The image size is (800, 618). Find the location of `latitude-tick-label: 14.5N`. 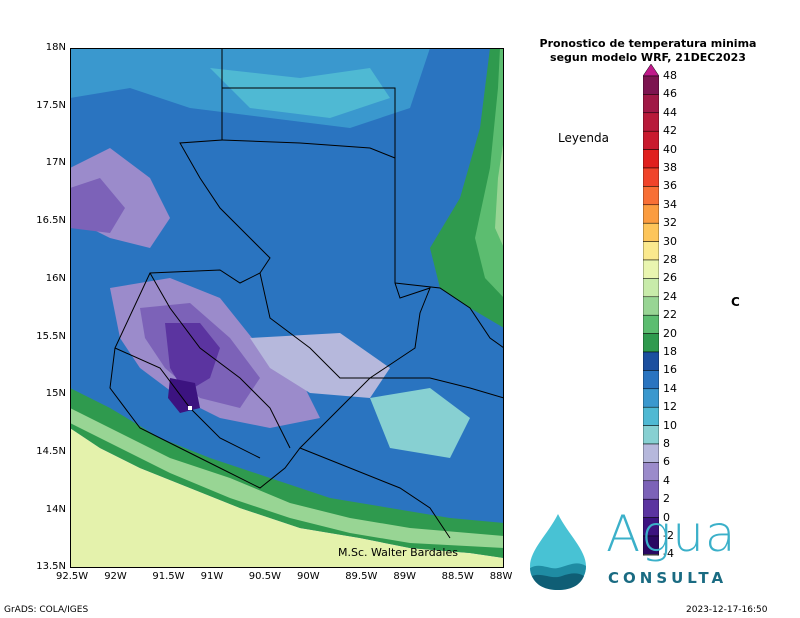

latitude-tick-label: 14.5N is located at coordinates (51, 451).